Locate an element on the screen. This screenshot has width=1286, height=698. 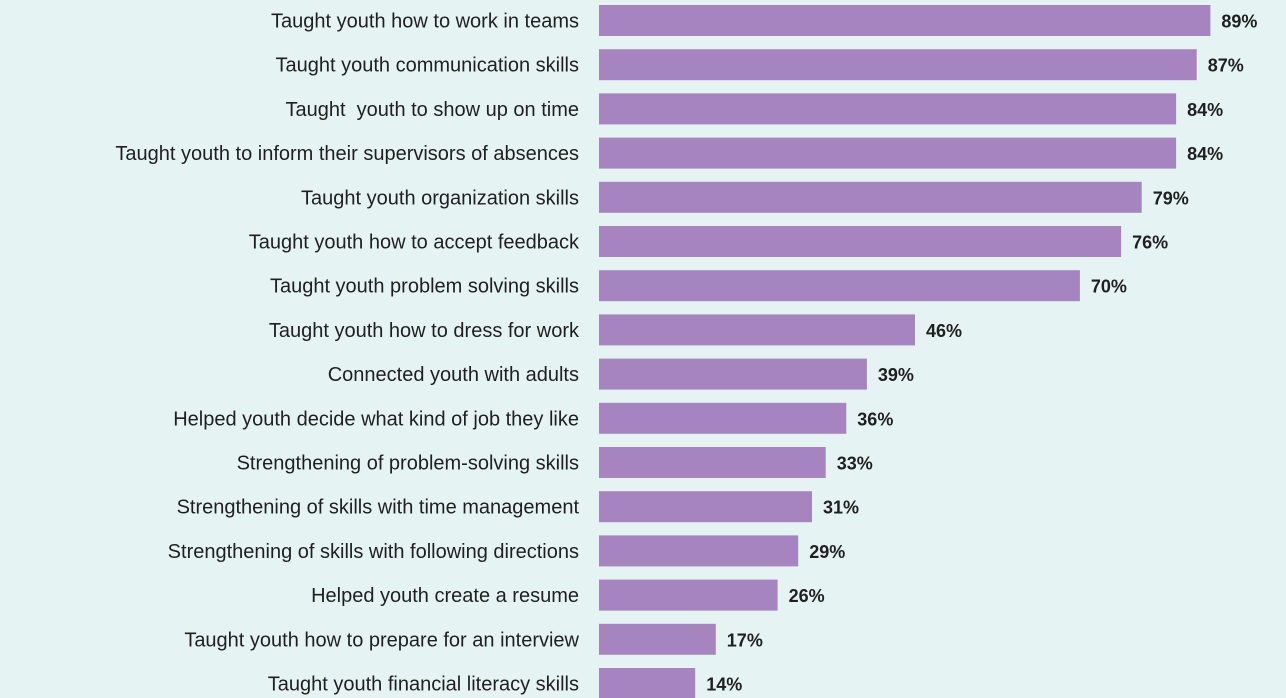
value-label: 29% is located at coordinates (827, 552).